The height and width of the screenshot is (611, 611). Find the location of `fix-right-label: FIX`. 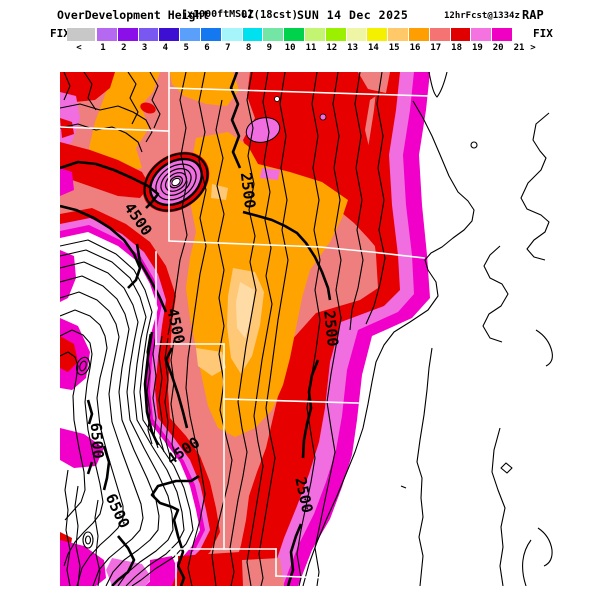

fix-right-label: FIX is located at coordinates (543, 33).